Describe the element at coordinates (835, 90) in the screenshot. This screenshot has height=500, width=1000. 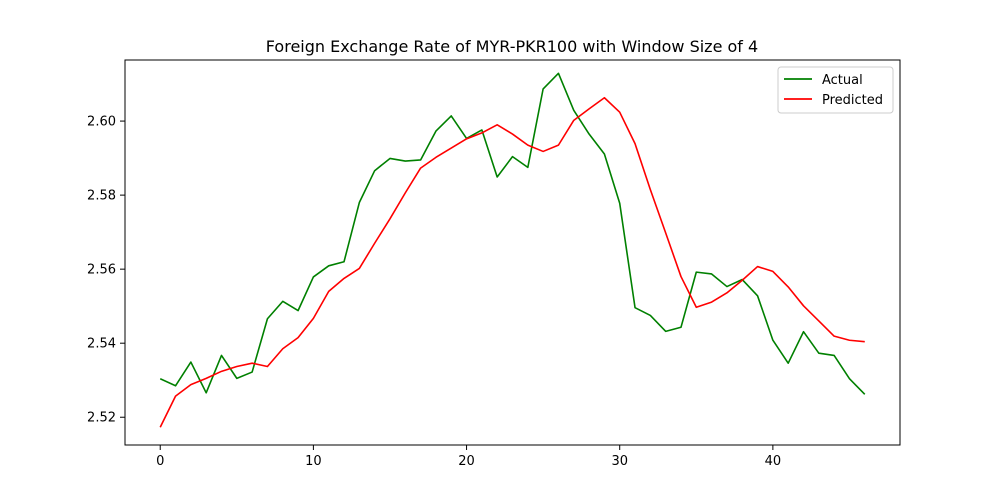
I see `legend: Actual Predicted` at that location.